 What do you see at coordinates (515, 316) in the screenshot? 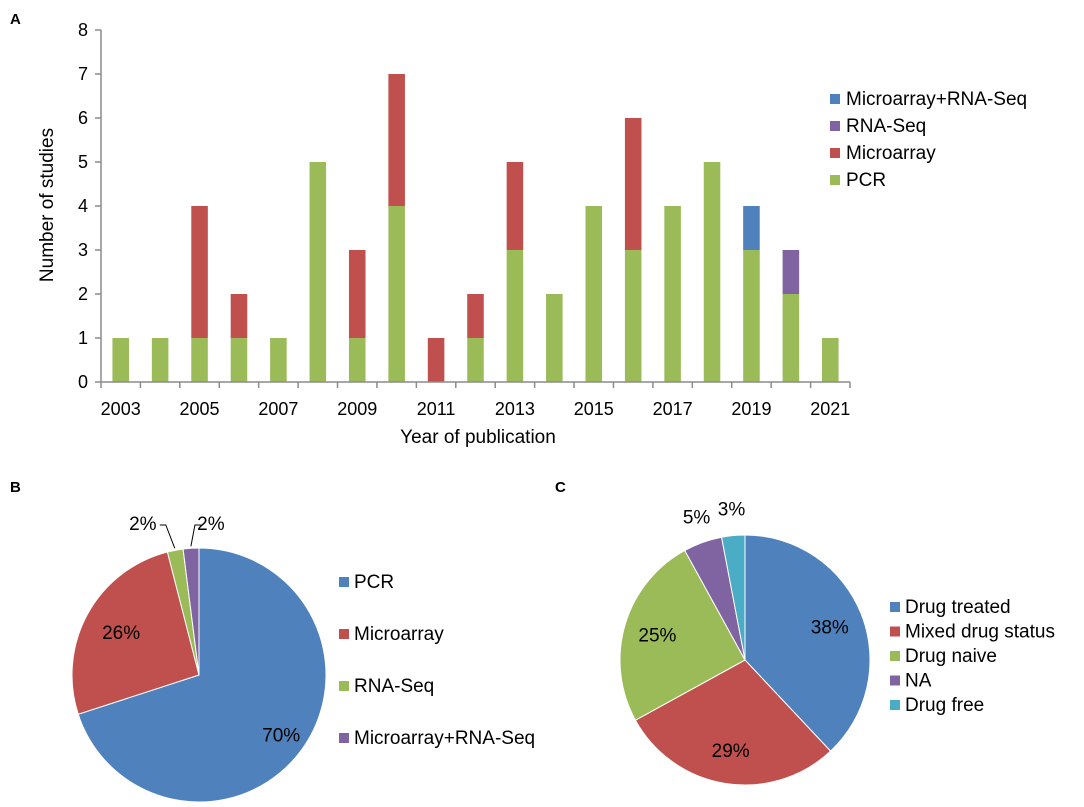
I see `bar-pcr-2013` at bounding box center [515, 316].